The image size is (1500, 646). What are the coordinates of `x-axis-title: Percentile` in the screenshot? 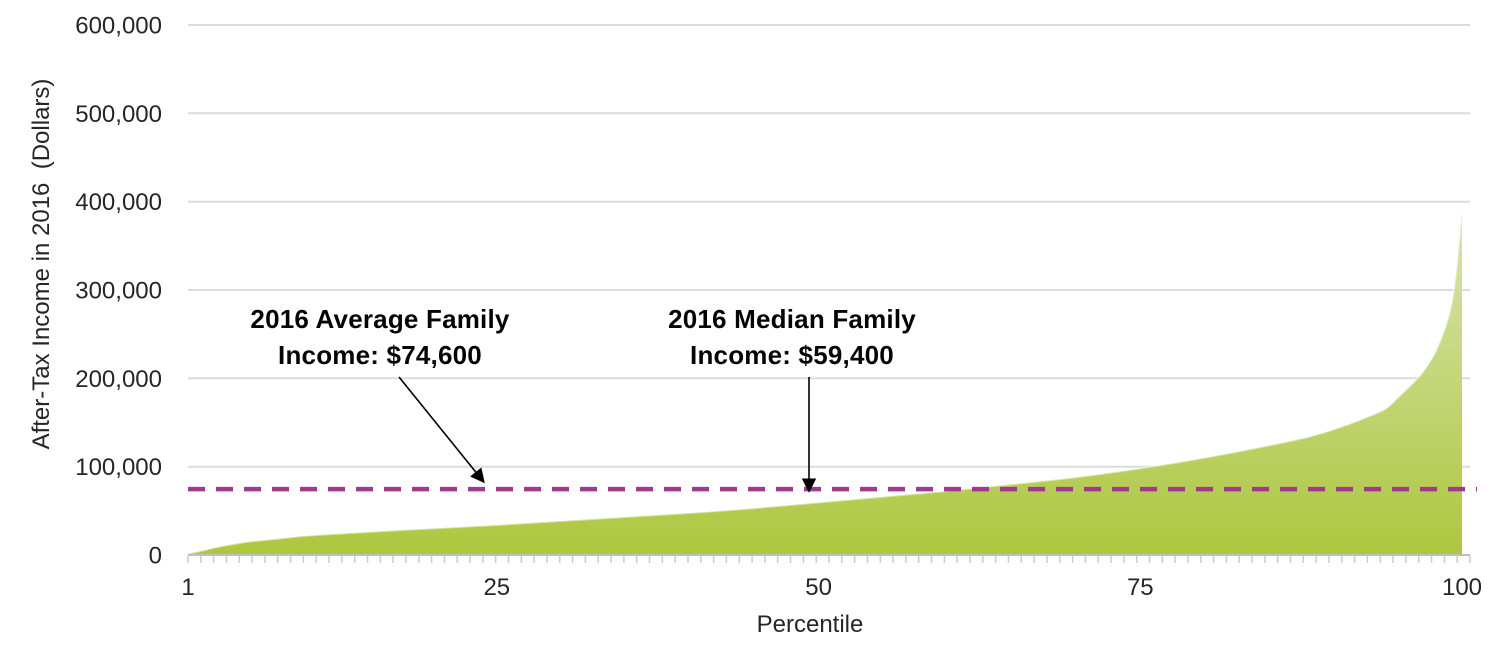 It's located at (810, 624).